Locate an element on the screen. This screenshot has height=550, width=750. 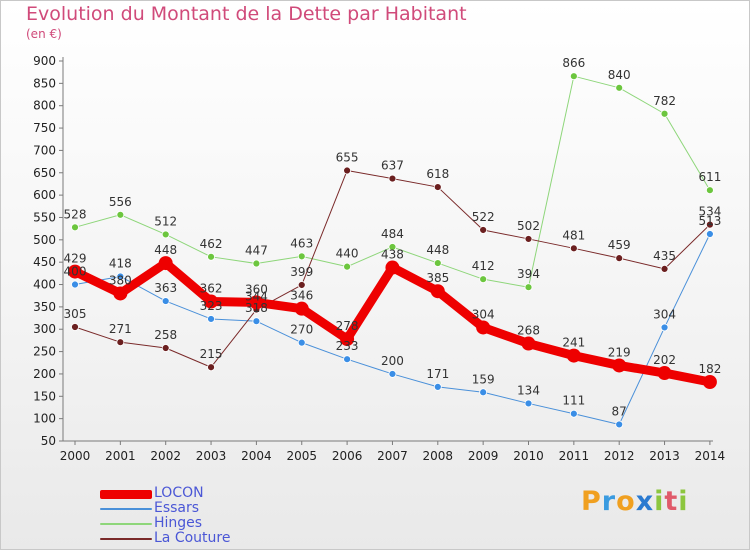
data-label-la-couture: 655 is located at coordinates (347, 158).